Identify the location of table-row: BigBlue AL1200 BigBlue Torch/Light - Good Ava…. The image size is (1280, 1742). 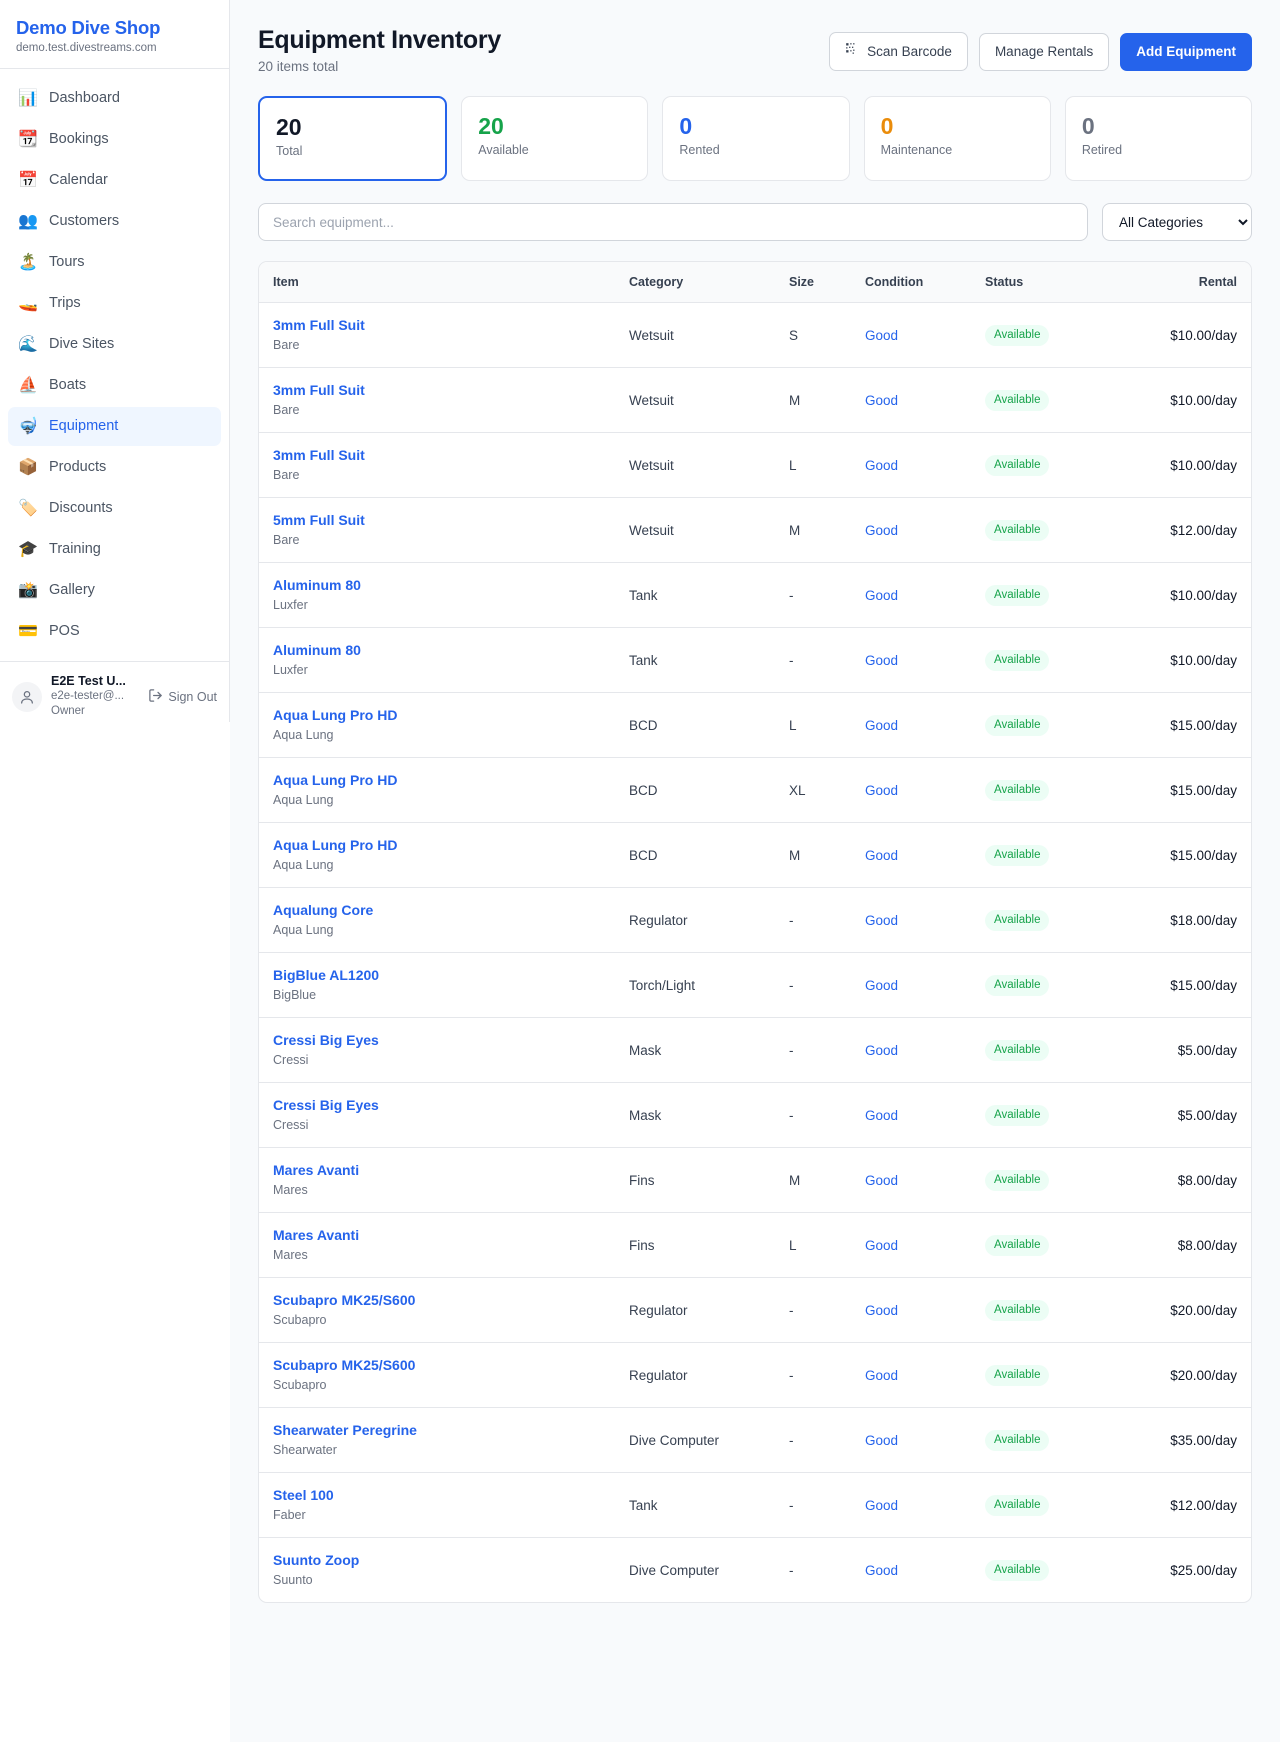
(755, 985).